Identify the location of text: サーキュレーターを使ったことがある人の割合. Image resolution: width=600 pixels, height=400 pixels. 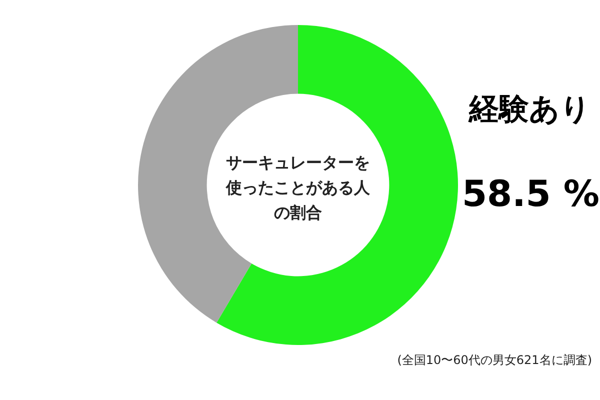
(297, 188).